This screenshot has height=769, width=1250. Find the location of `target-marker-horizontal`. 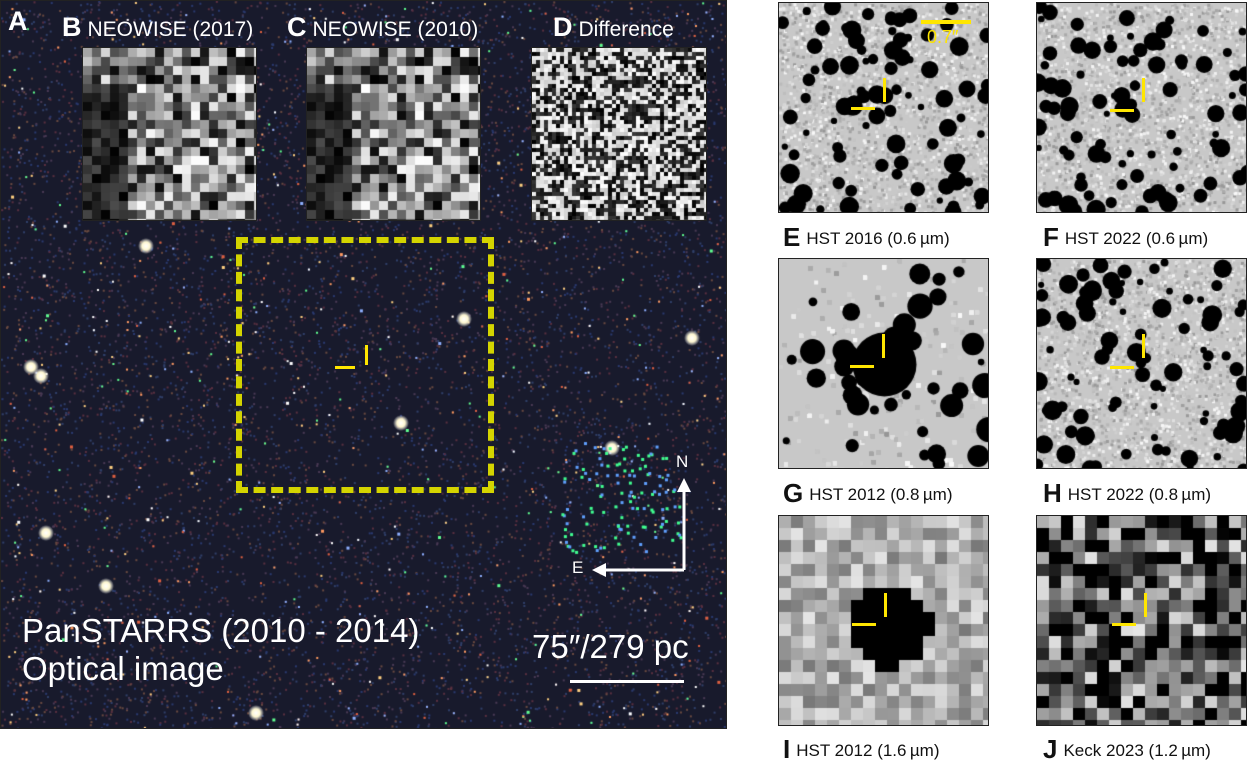

target-marker-horizontal is located at coordinates (345, 367).